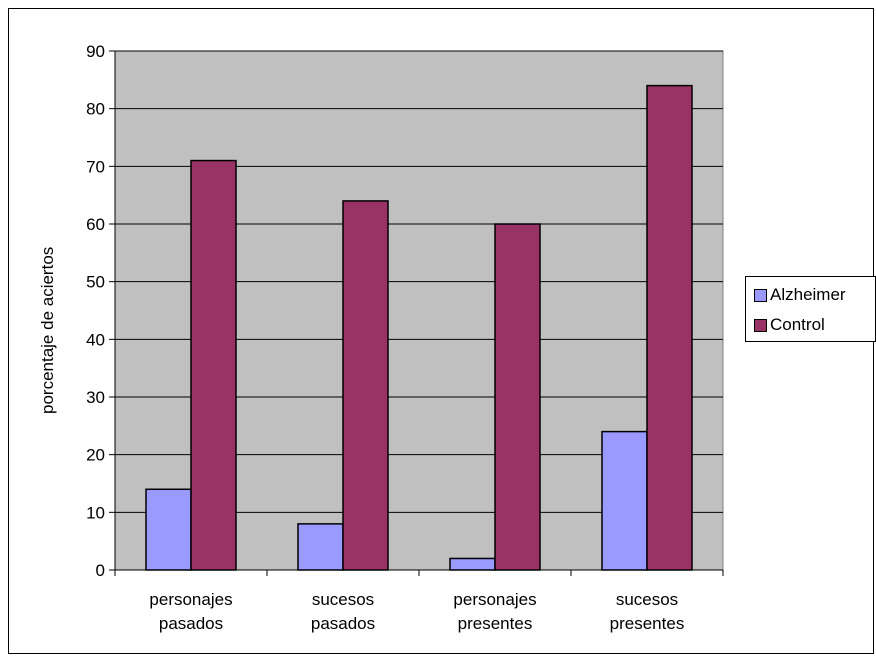  I want to click on legend-label-alzheimer: Alzheimer, so click(808, 294).